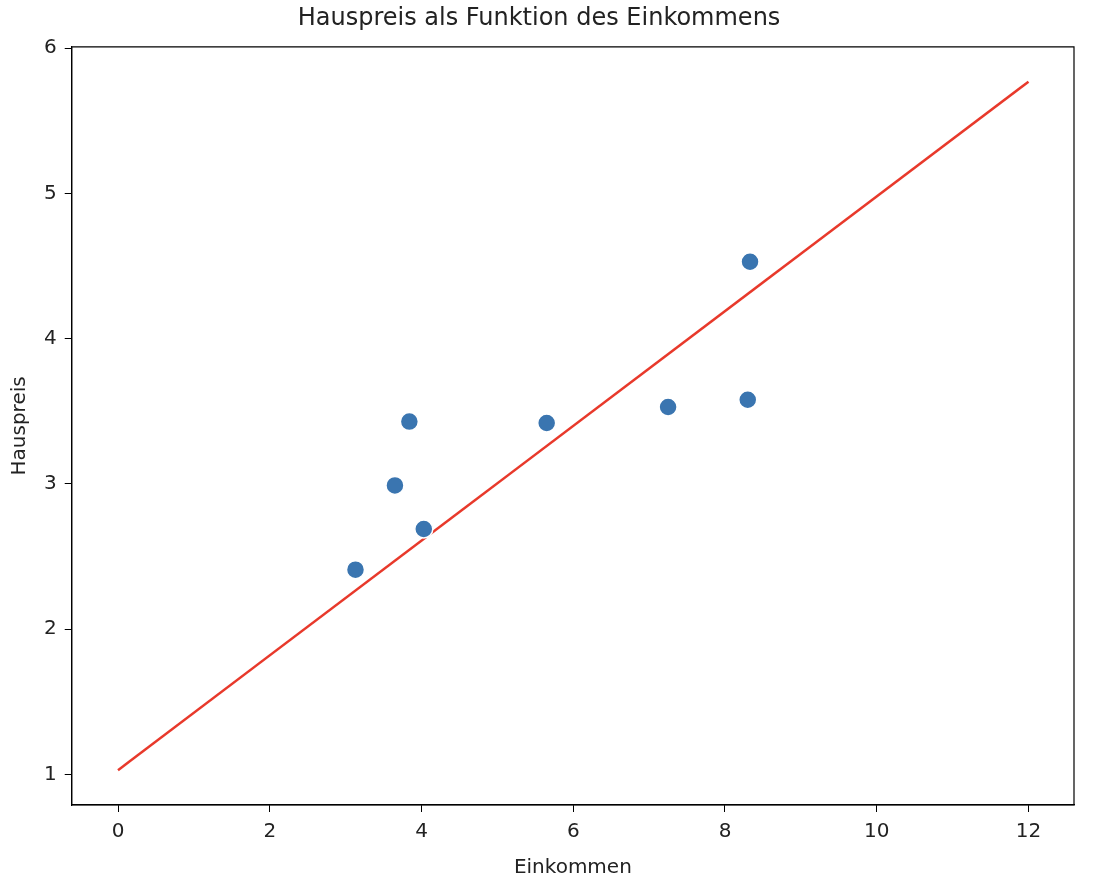  Describe the element at coordinates (50, 627) in the screenshot. I see `y-tick-label: 2` at that location.